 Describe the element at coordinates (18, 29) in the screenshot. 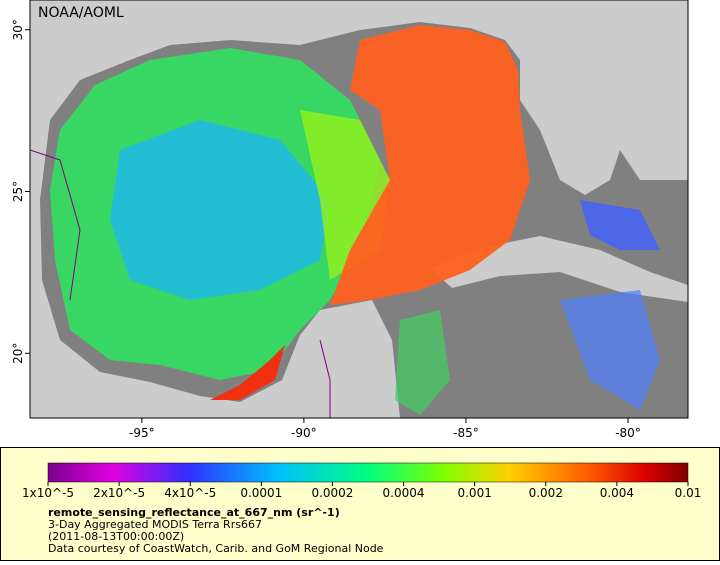

I see `y-tick-label: 30°` at that location.